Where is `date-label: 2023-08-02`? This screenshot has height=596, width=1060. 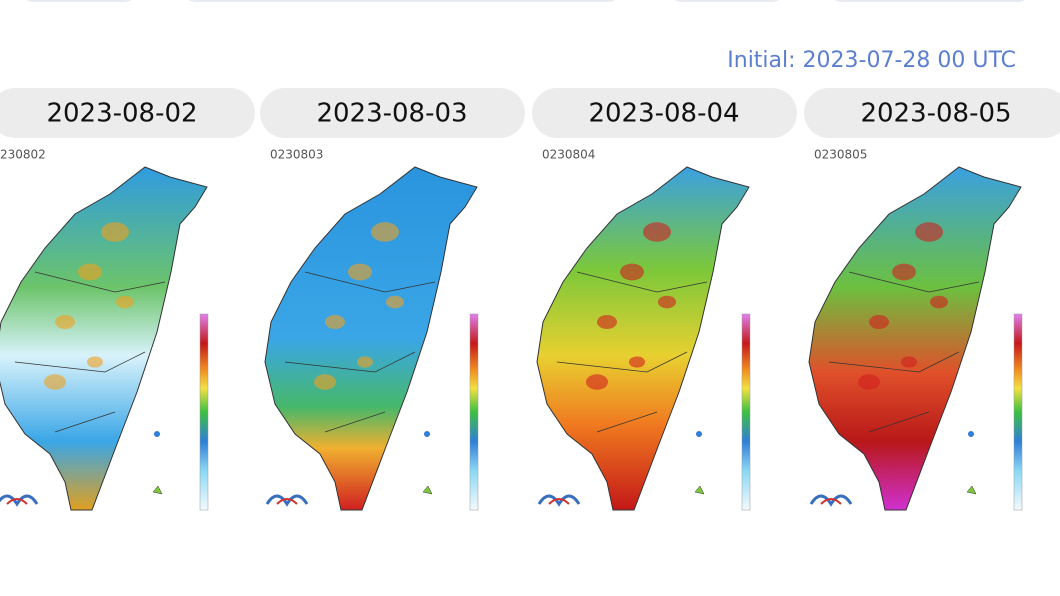 date-label: 2023-08-02 is located at coordinates (121, 114).